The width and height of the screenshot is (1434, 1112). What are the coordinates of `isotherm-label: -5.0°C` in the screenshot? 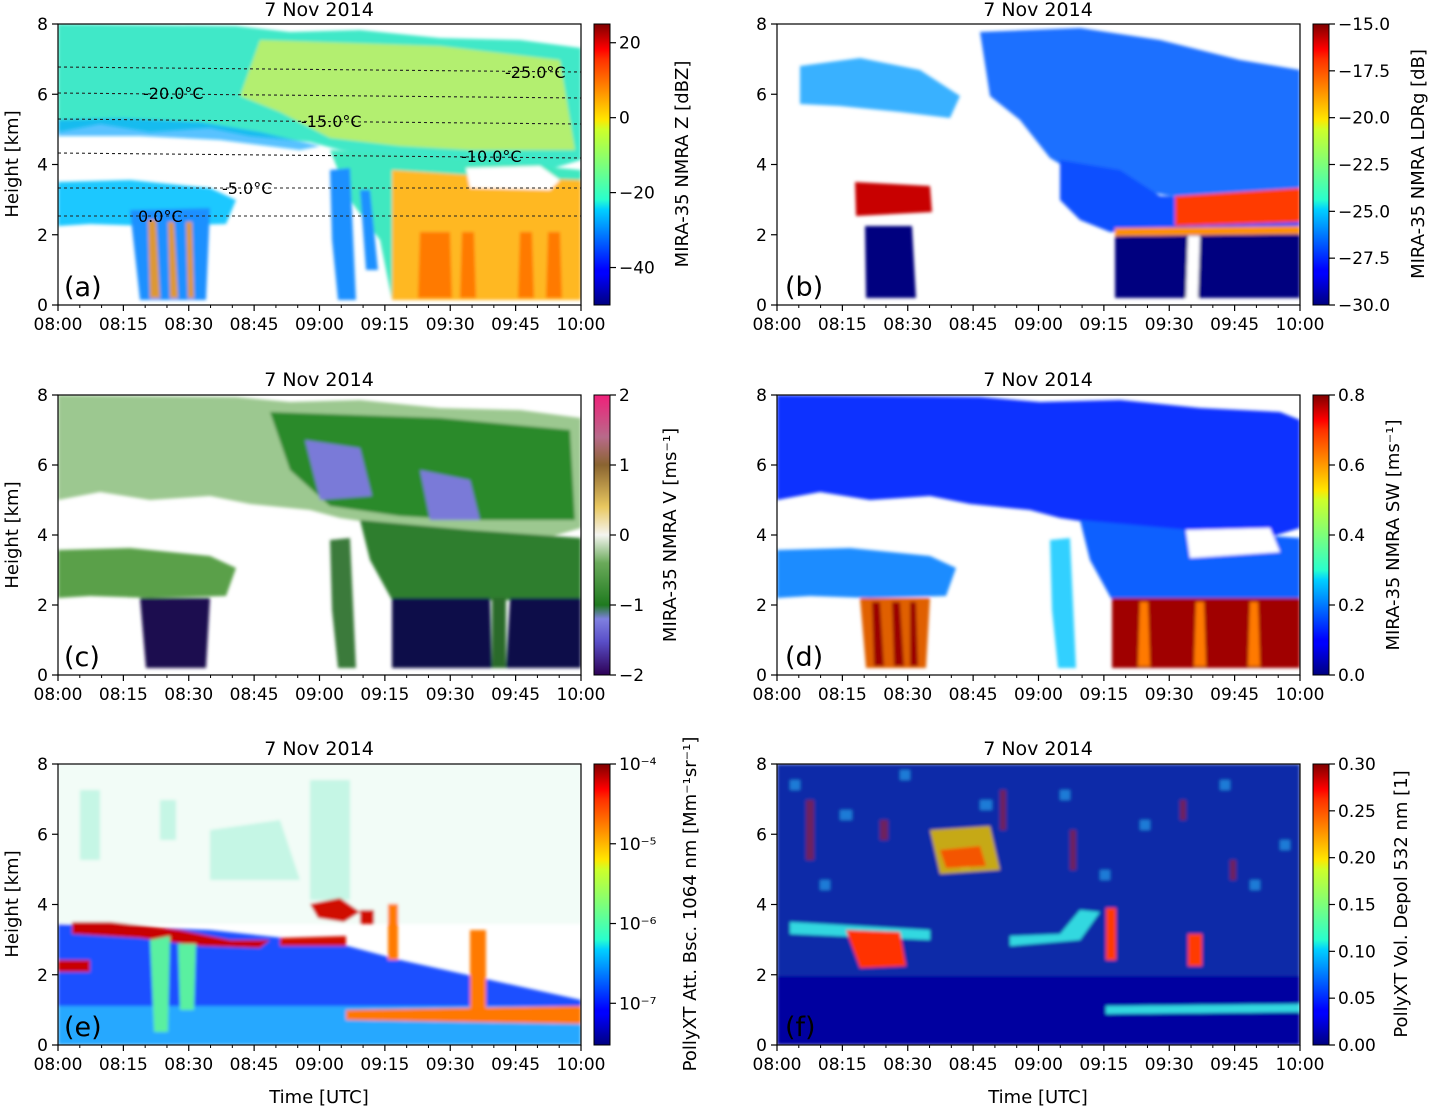 It's located at (247, 188).